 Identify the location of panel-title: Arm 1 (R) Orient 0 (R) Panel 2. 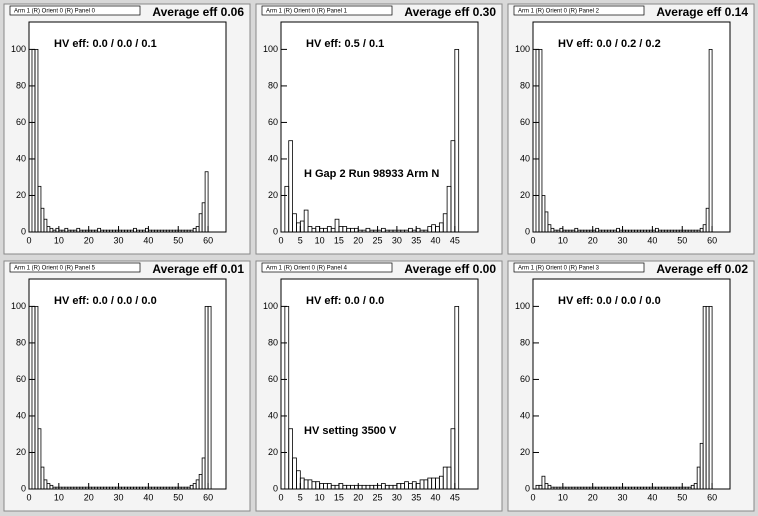
(559, 12).